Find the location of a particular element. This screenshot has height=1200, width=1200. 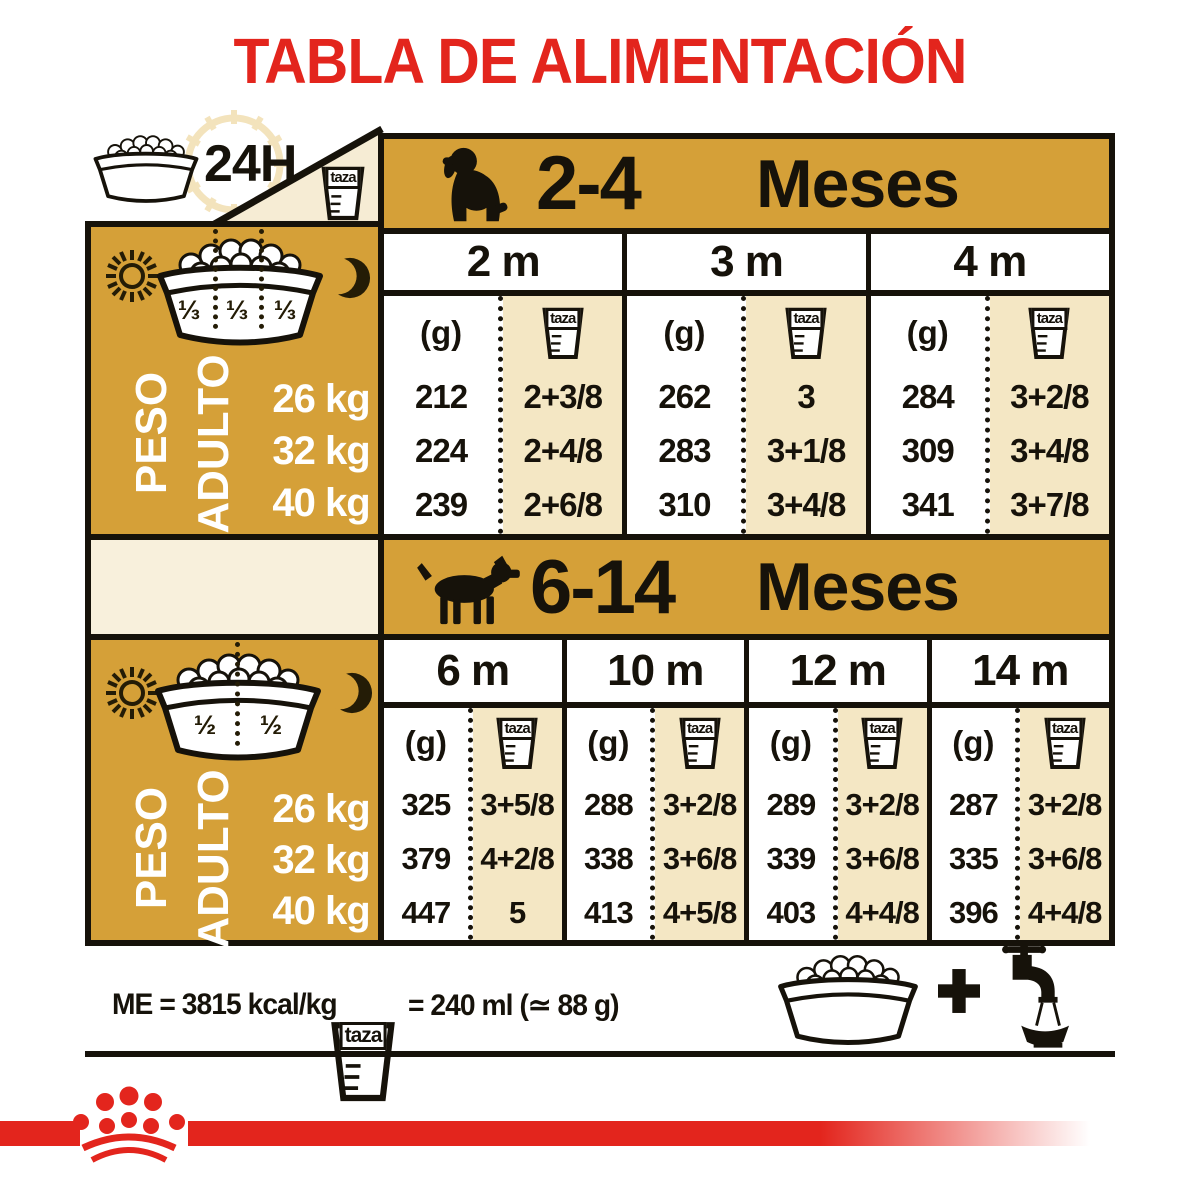

food-bowl-icon is located at coordinates (146, 169).